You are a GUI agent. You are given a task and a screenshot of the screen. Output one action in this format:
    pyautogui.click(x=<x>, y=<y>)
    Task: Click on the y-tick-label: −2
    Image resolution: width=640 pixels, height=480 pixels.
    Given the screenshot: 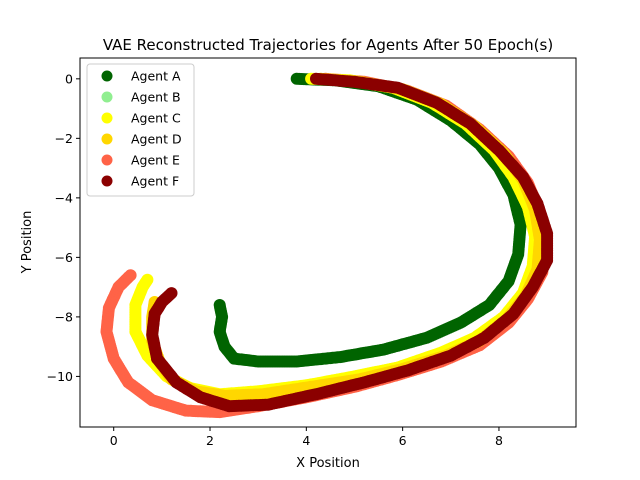 What is the action you would take?
    pyautogui.click(x=64, y=138)
    